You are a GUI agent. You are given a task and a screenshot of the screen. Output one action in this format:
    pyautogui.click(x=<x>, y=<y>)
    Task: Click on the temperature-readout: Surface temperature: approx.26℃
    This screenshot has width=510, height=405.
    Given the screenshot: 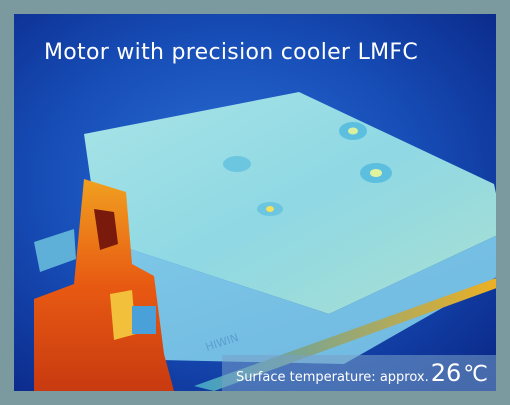 What is the action you would take?
    pyautogui.click(x=362, y=373)
    